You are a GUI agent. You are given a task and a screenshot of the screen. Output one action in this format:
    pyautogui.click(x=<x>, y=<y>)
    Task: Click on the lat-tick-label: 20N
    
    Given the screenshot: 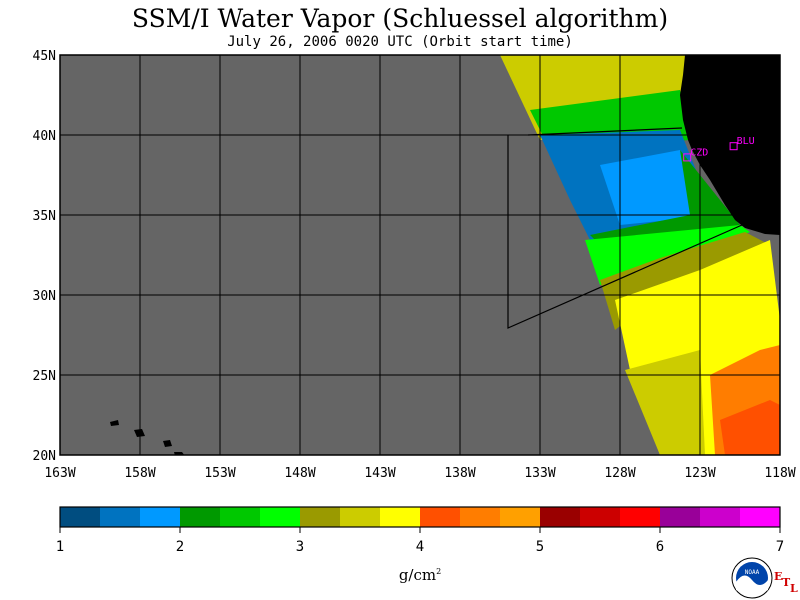 What is the action you would take?
    pyautogui.click(x=44, y=456)
    